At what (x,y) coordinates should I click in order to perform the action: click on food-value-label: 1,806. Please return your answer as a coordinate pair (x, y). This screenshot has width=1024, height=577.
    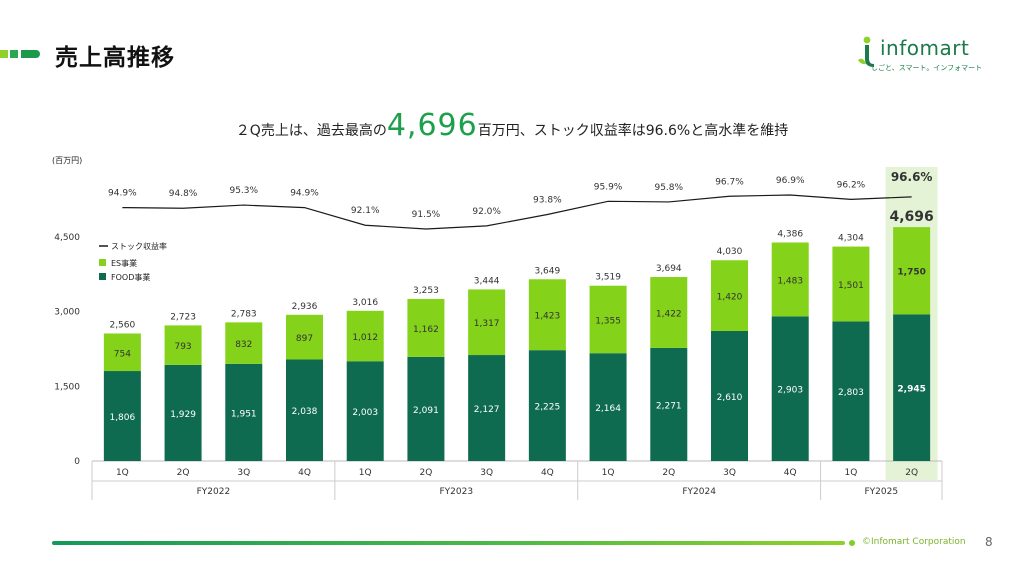
    Looking at the image, I should click on (122, 418).